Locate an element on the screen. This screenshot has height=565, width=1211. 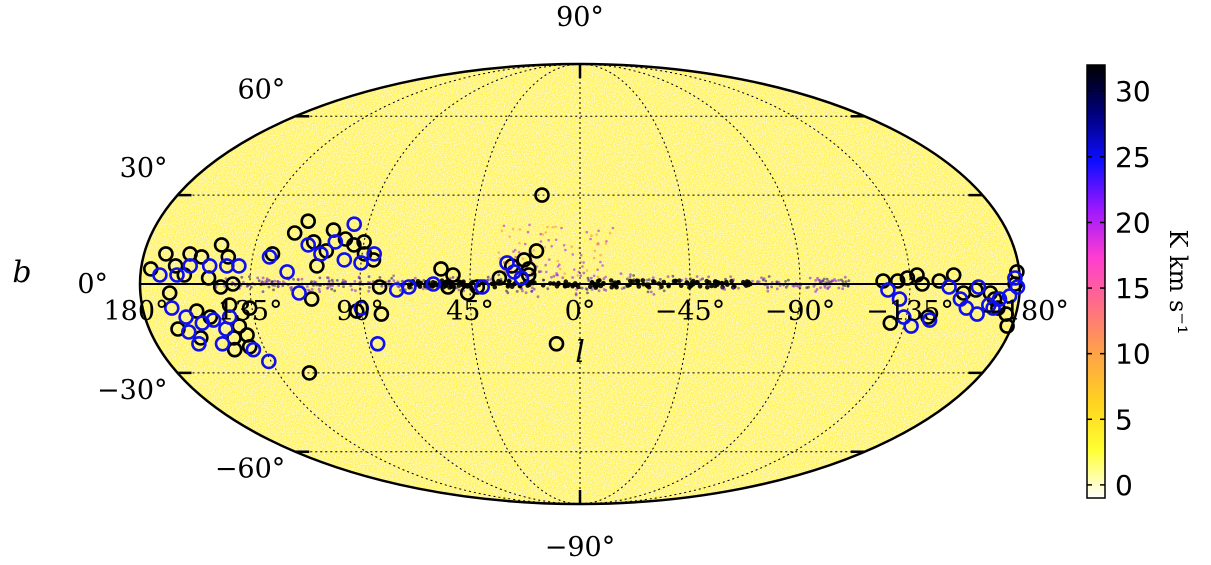
y-tick-label: 60° is located at coordinates (261, 89).